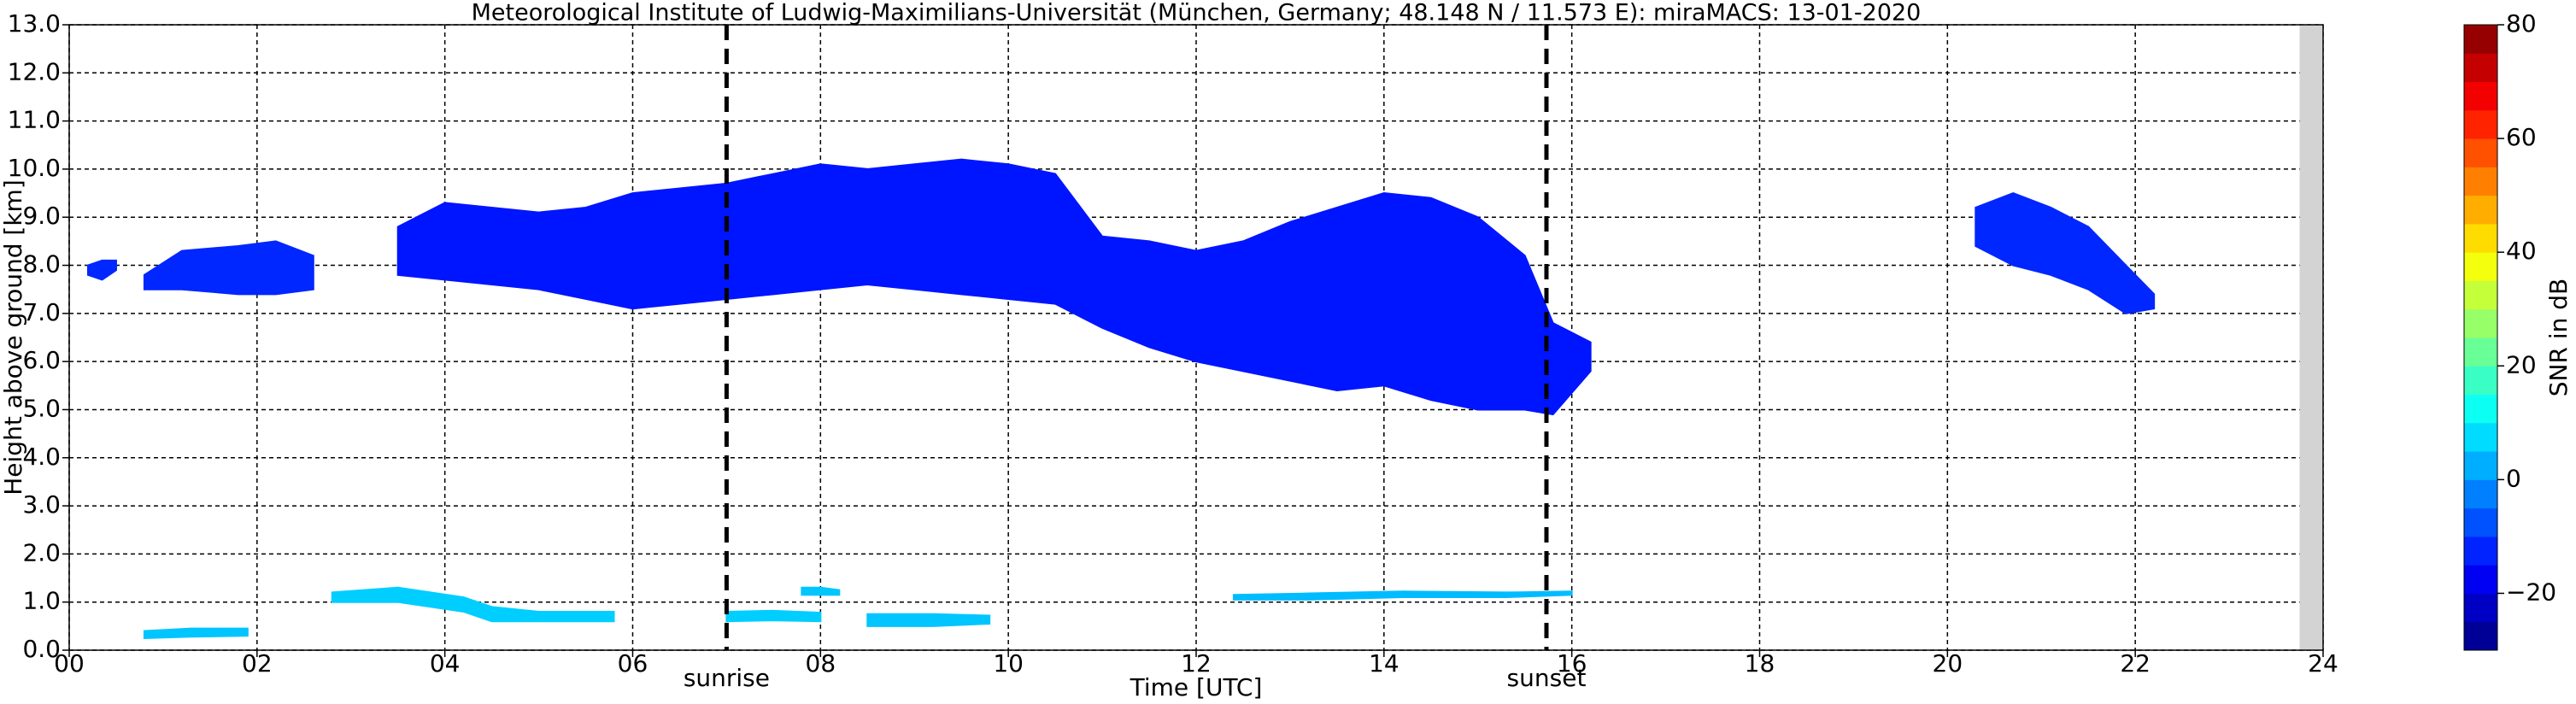 This screenshot has width=2576, height=704. Describe the element at coordinates (41, 552) in the screenshot. I see `y-tick-label: 2.0` at that location.